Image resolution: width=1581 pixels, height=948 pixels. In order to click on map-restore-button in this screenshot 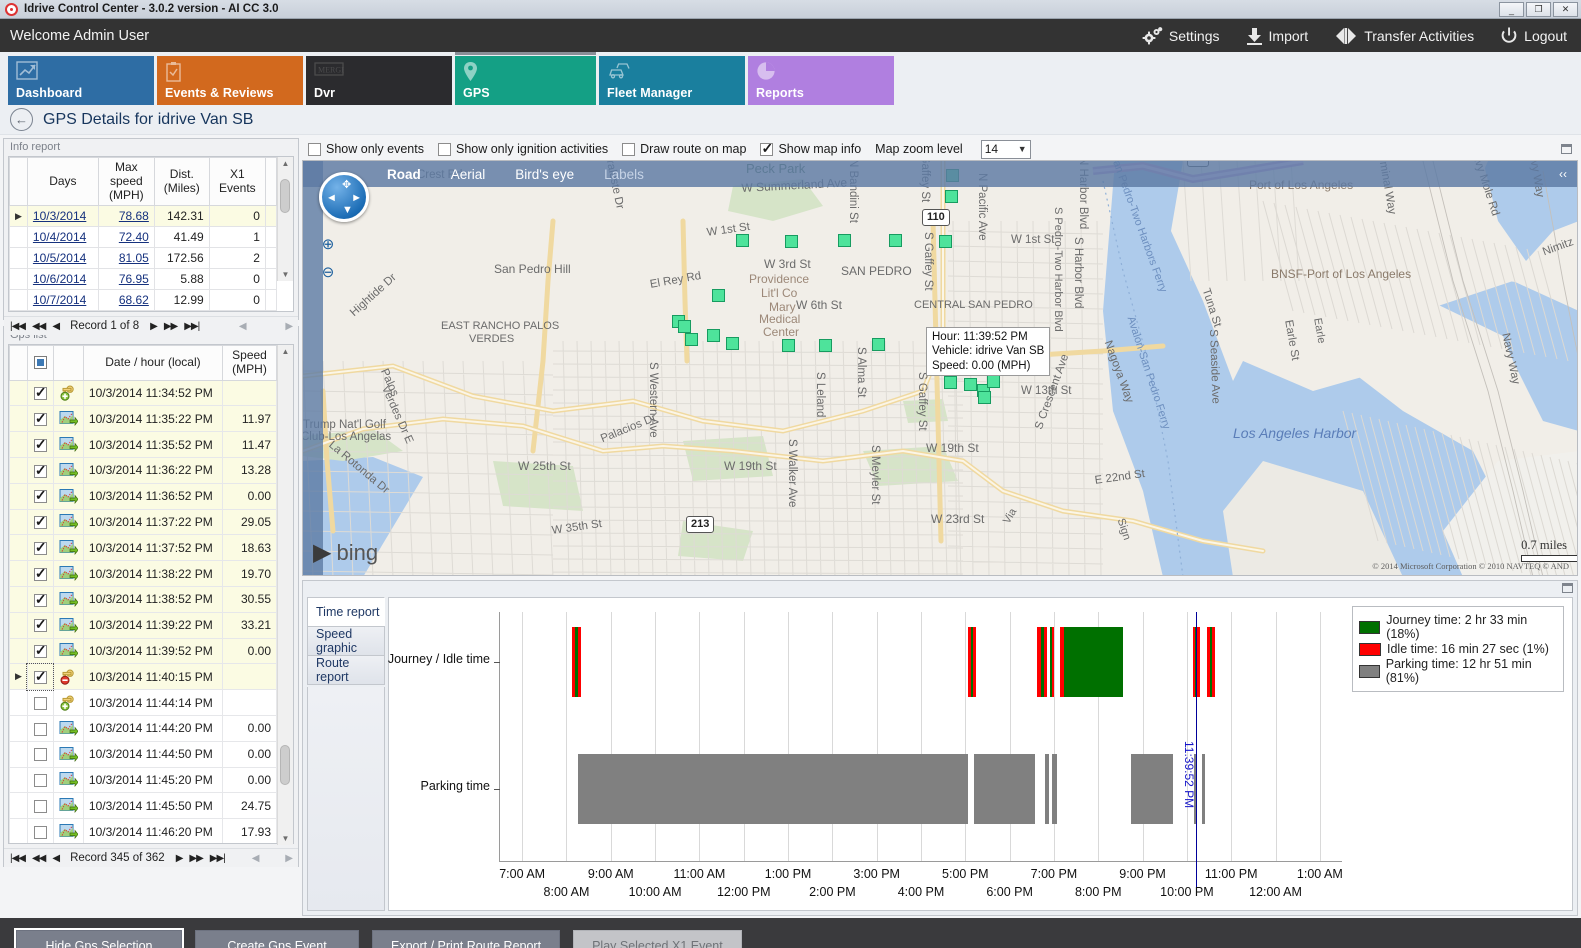, I will do `click(1566, 149)`.